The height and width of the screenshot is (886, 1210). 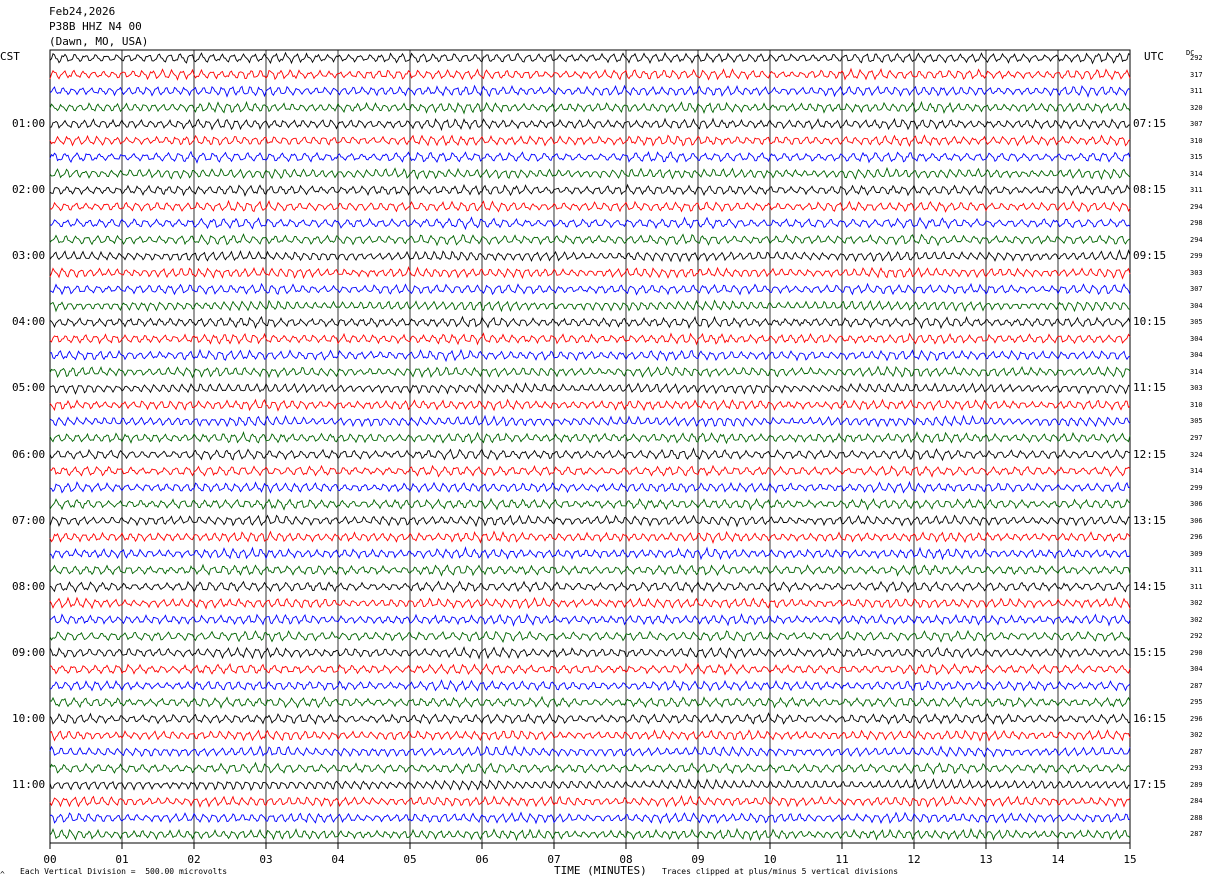 I want to click on x-tick-label: 08, so click(x=626, y=859).